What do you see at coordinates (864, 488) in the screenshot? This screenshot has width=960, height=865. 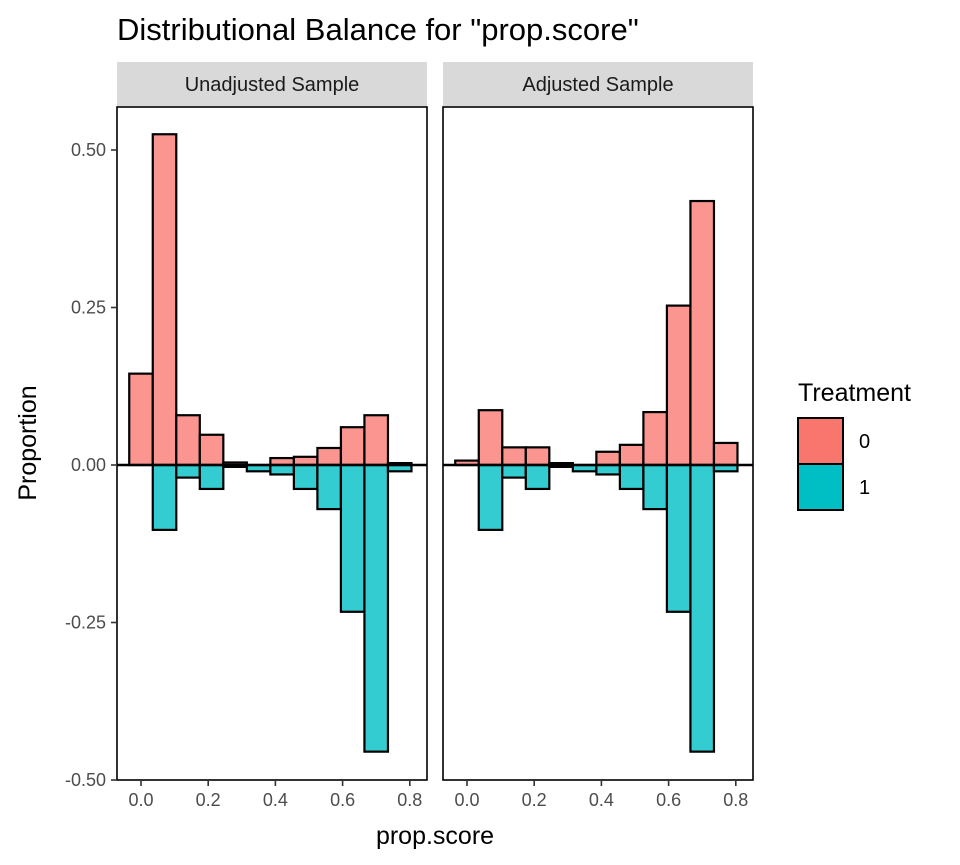 I see `legend-label-1: 1` at bounding box center [864, 488].